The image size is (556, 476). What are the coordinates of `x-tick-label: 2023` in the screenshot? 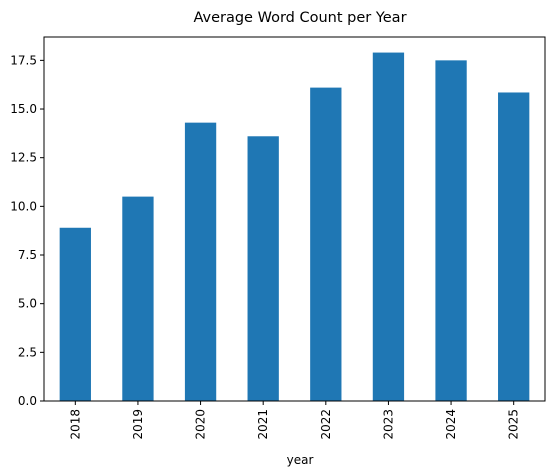 It's located at (388, 424).